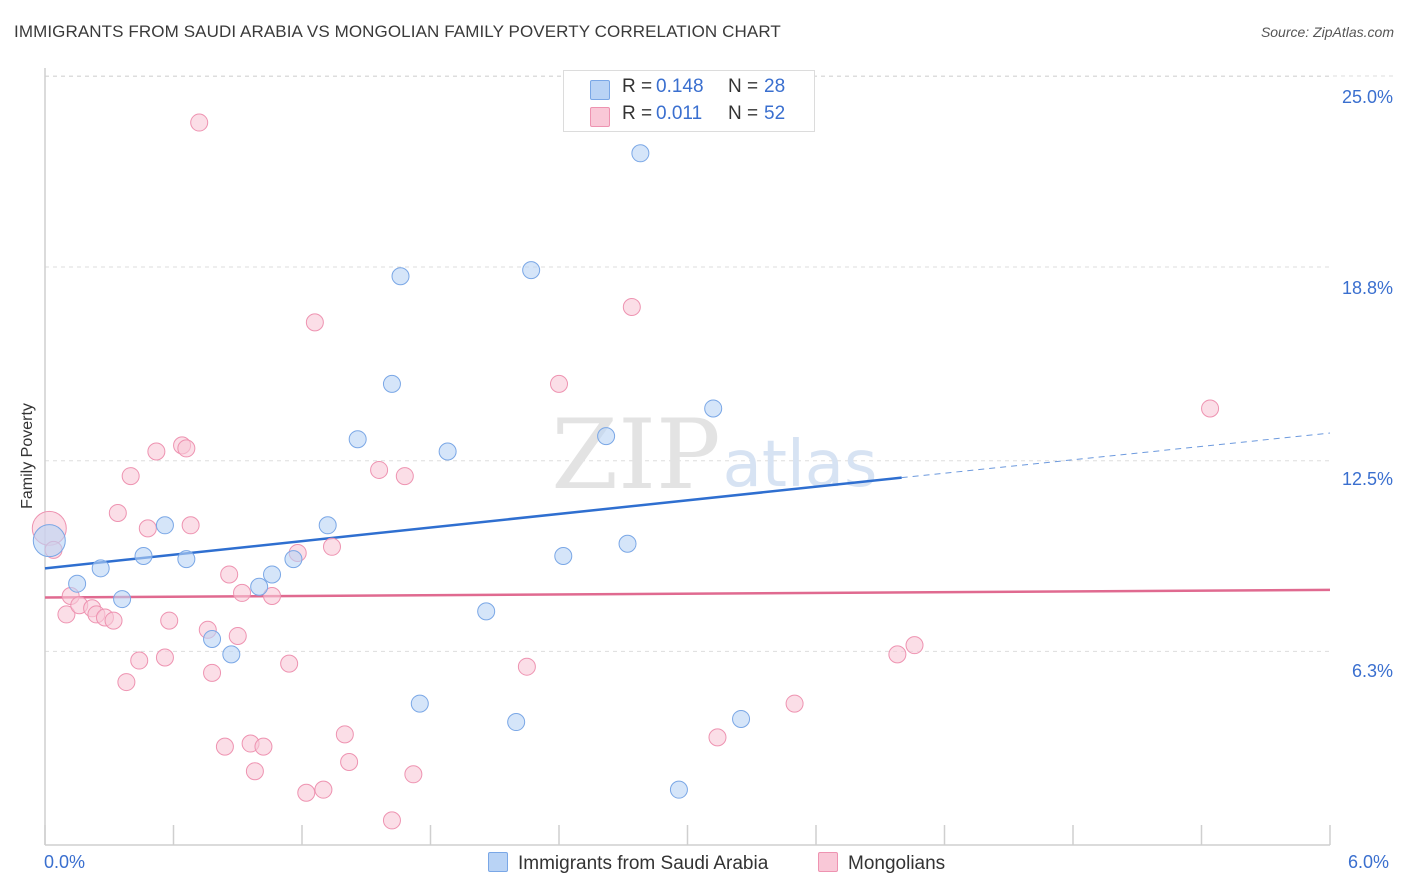 The height and width of the screenshot is (892, 1406). I want to click on y-tick-25: 25.0%, so click(1367, 97).